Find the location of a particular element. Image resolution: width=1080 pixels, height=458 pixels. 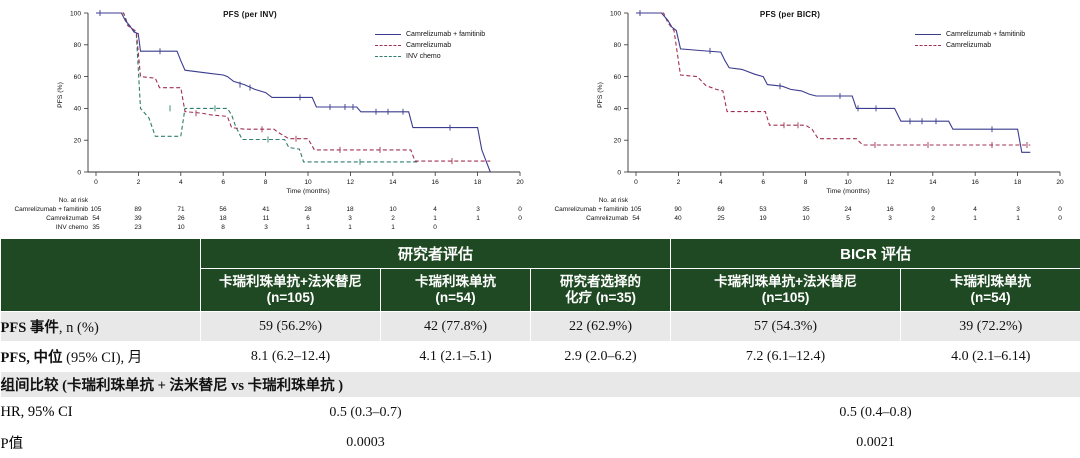

legend-label: Camrelizumab is located at coordinates (428, 45).